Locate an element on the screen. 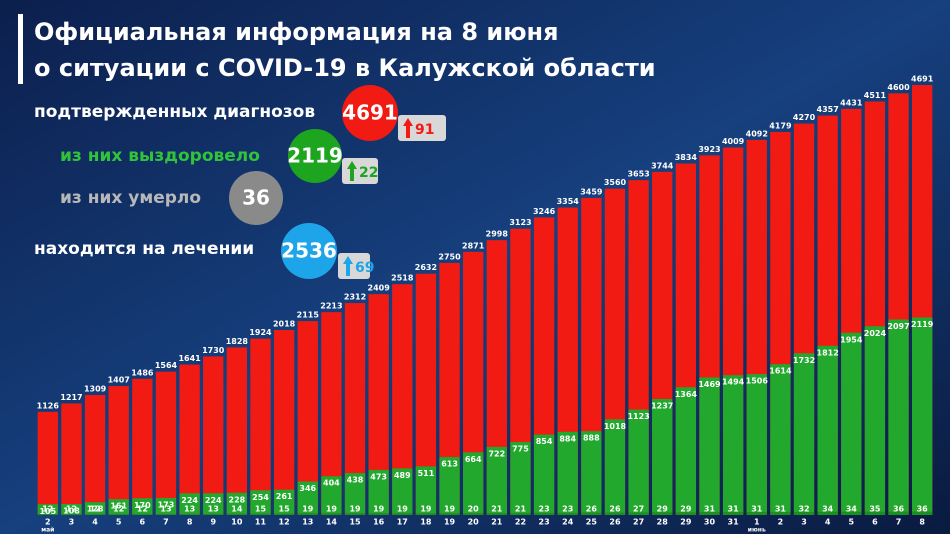 The width and height of the screenshot is (950, 534). recovered-label: 1506 is located at coordinates (757, 381).